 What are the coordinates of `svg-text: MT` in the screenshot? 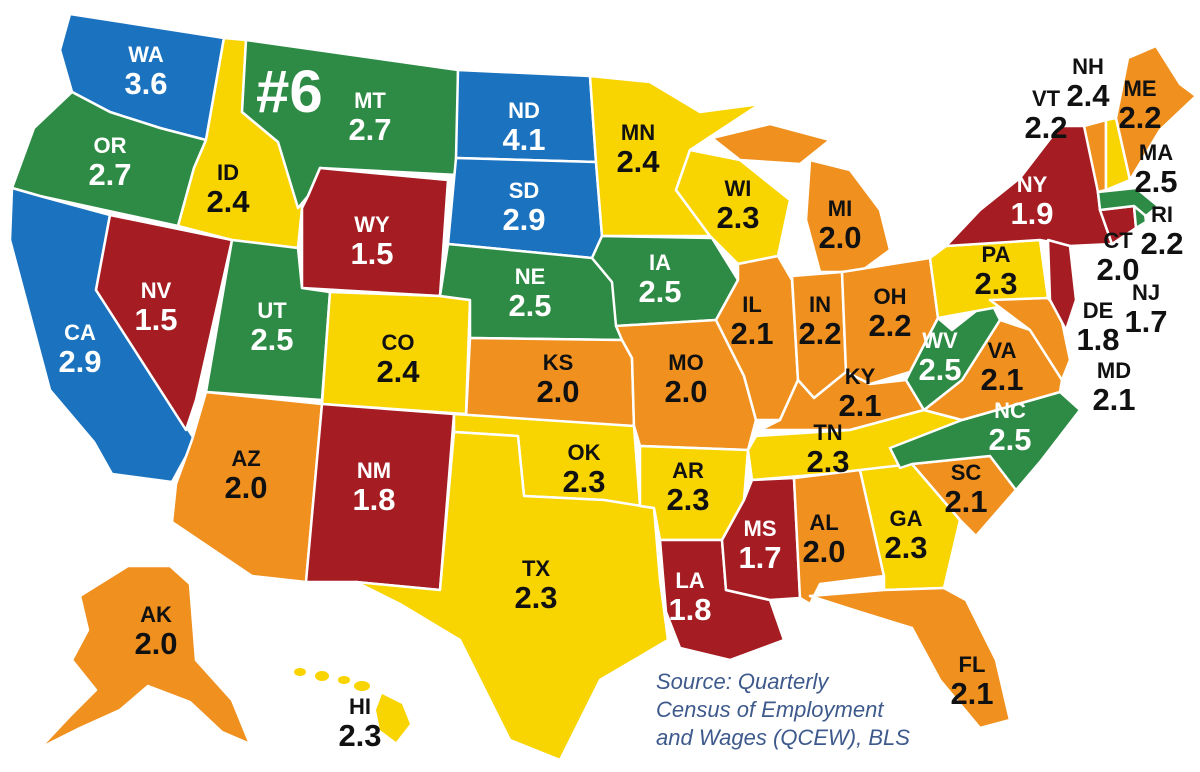 It's located at (370, 100).